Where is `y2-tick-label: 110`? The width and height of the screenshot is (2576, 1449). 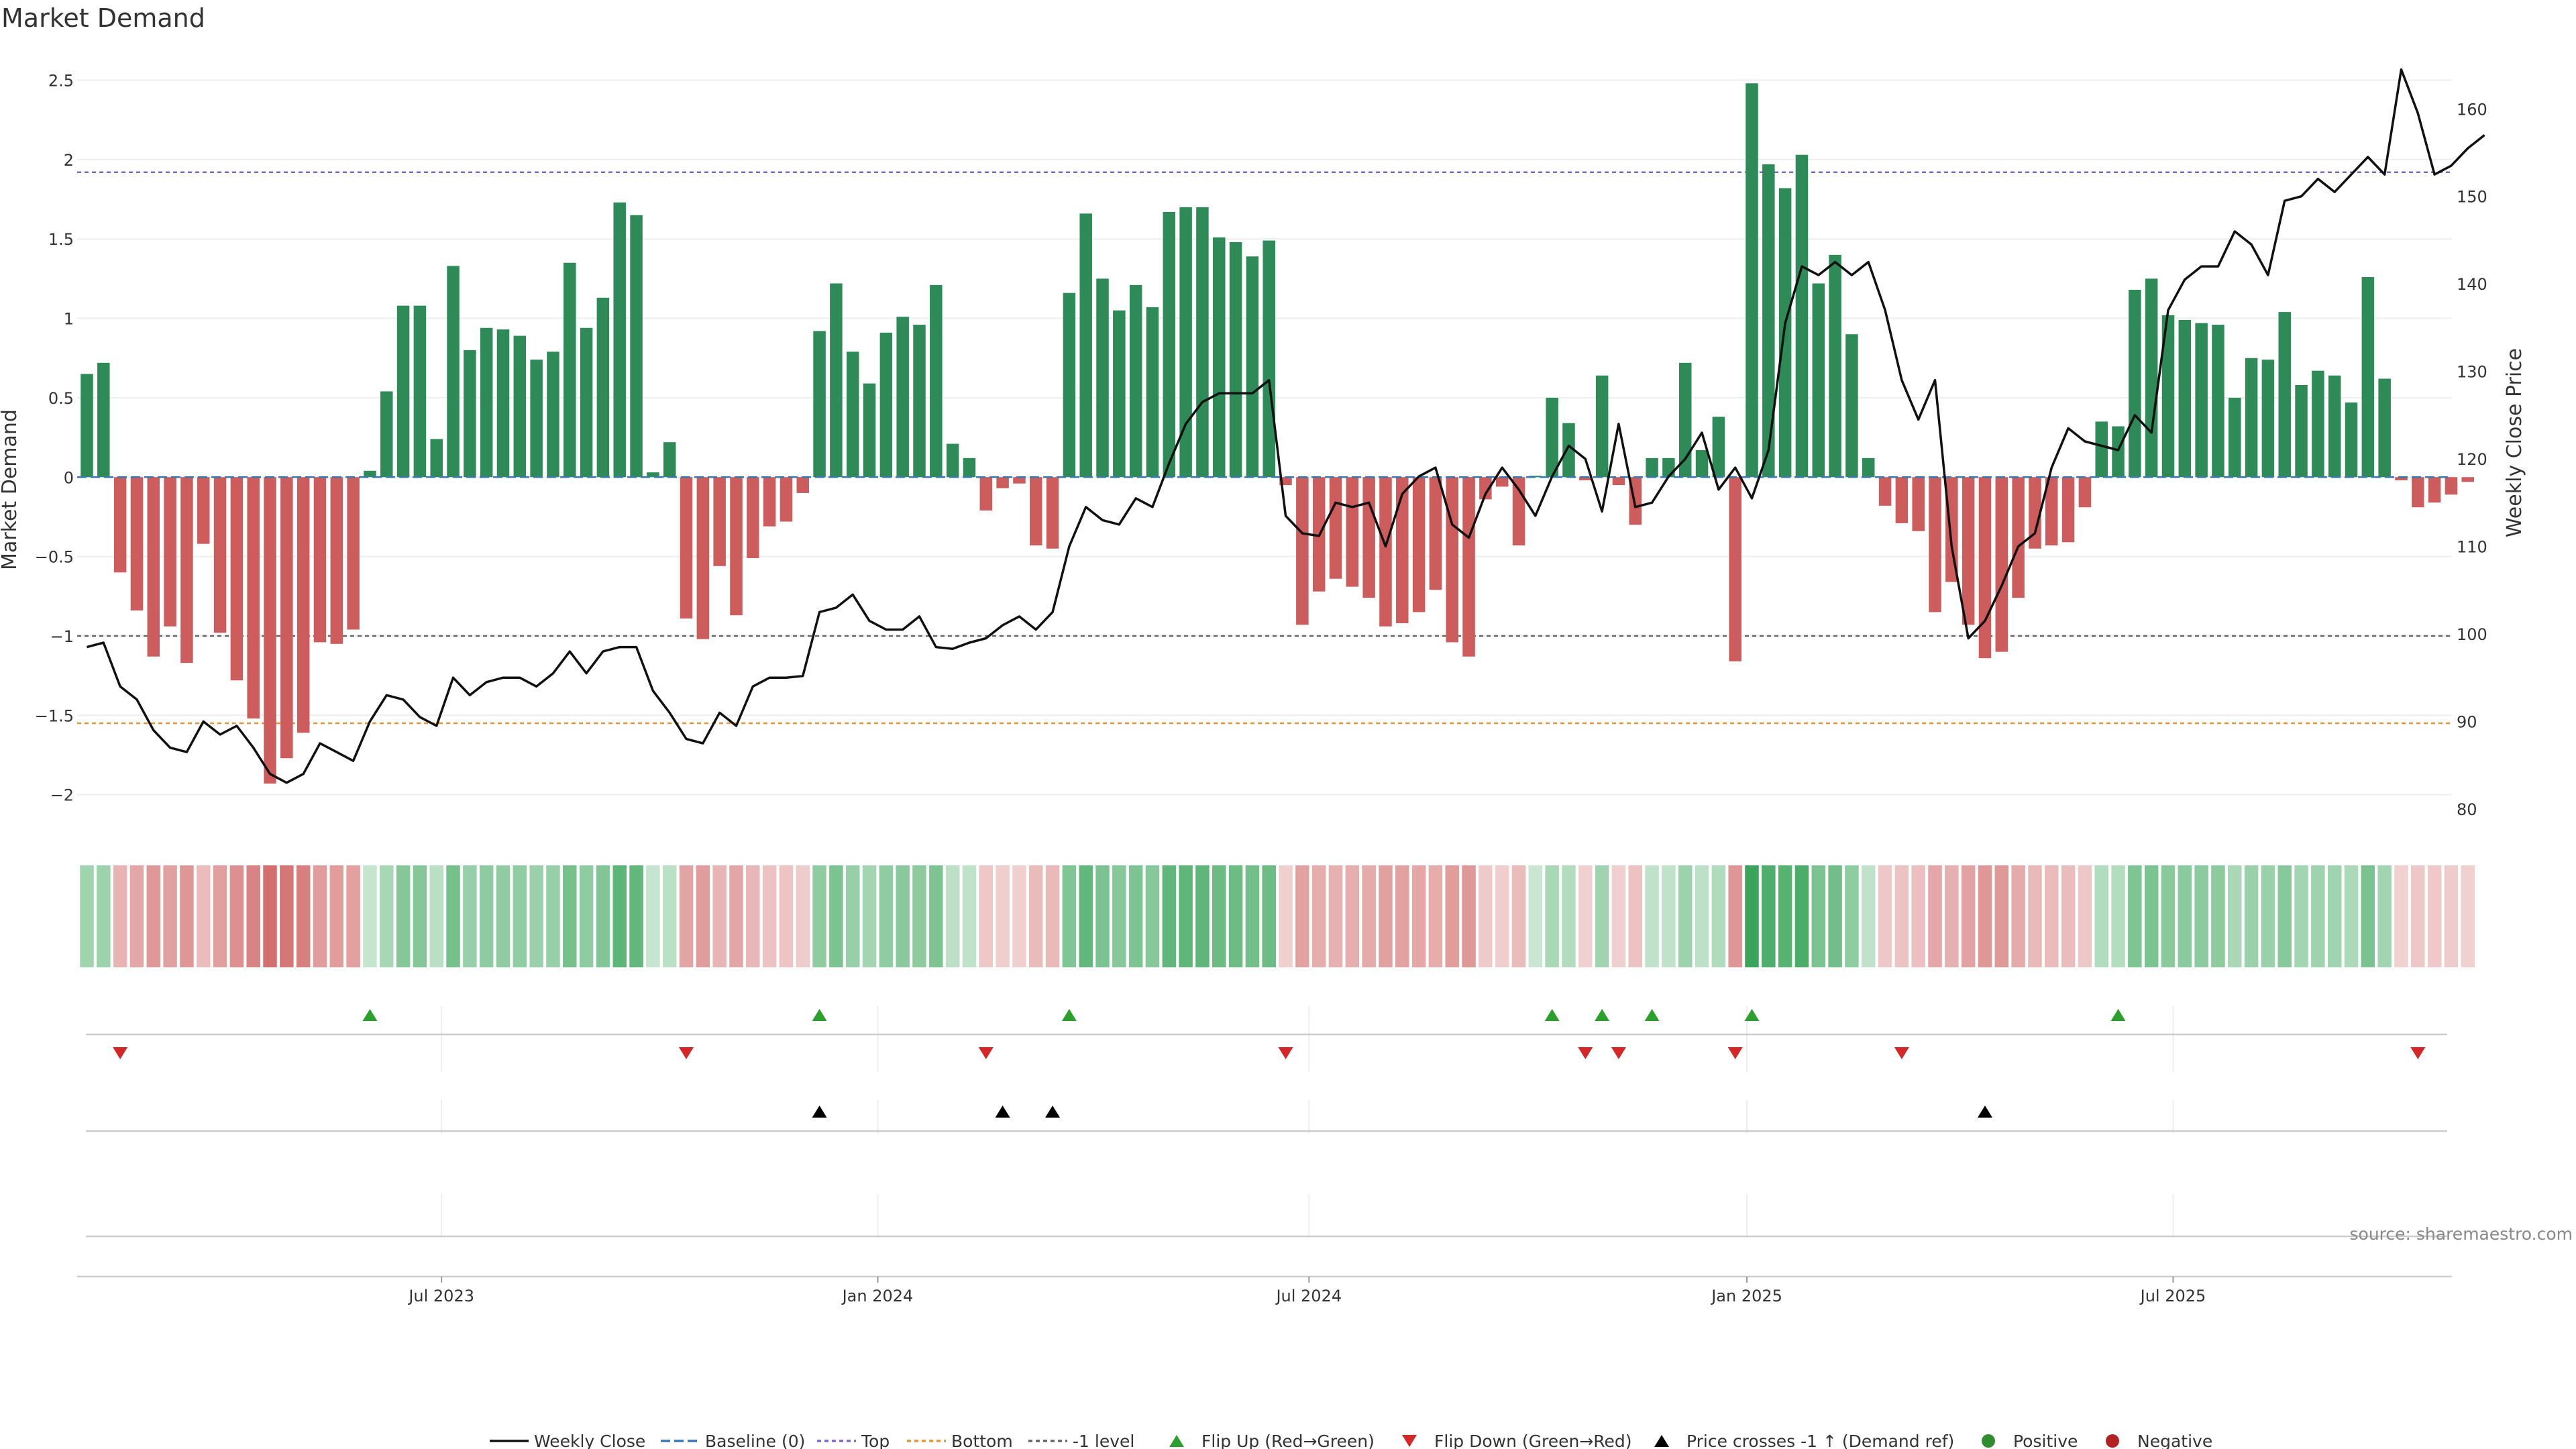
y2-tick-label: 110 is located at coordinates (2472, 547).